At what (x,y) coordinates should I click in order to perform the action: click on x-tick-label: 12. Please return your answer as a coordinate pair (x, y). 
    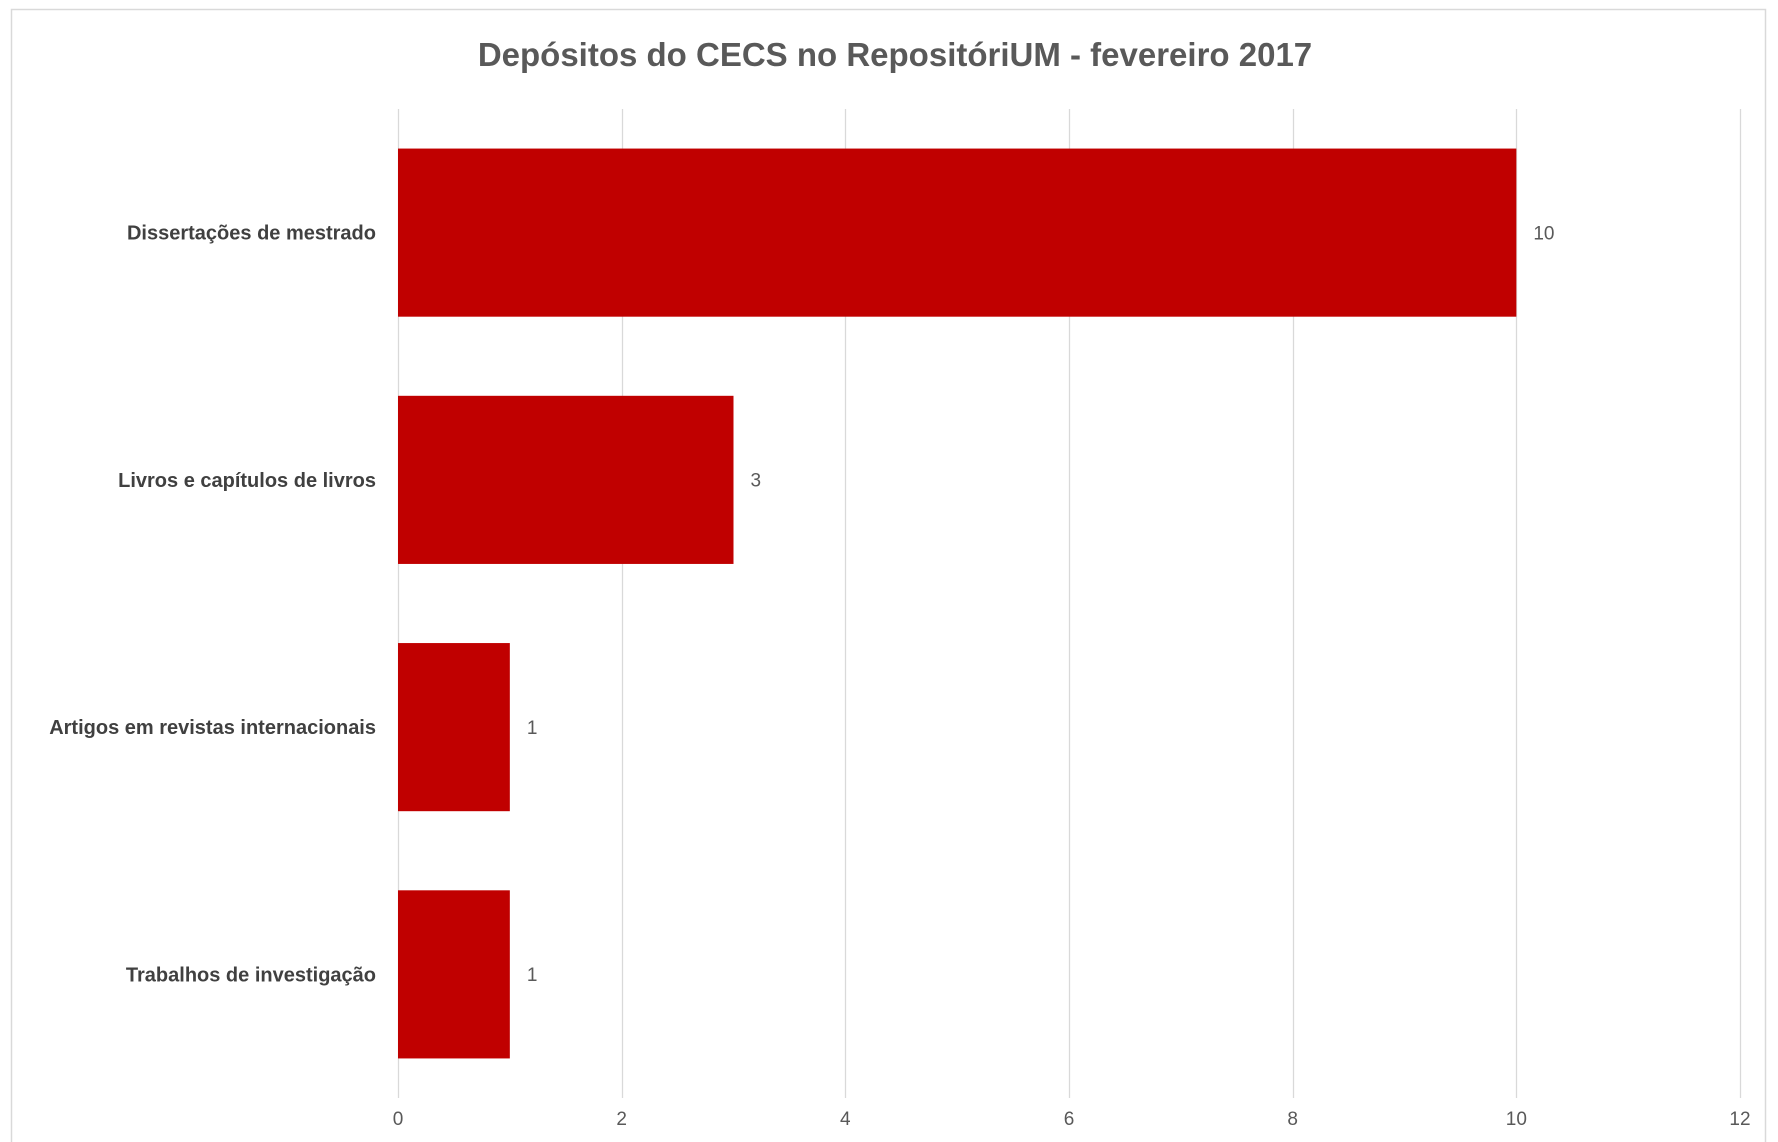
    Looking at the image, I should click on (1739, 1119).